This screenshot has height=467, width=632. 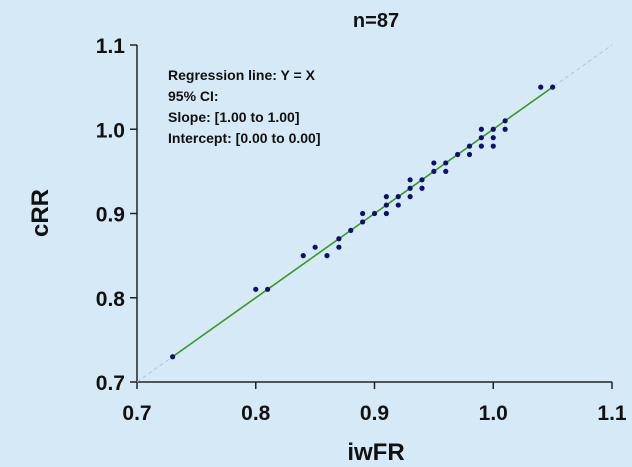 I want to click on y-tick-label: 0.7, so click(x=110, y=383).